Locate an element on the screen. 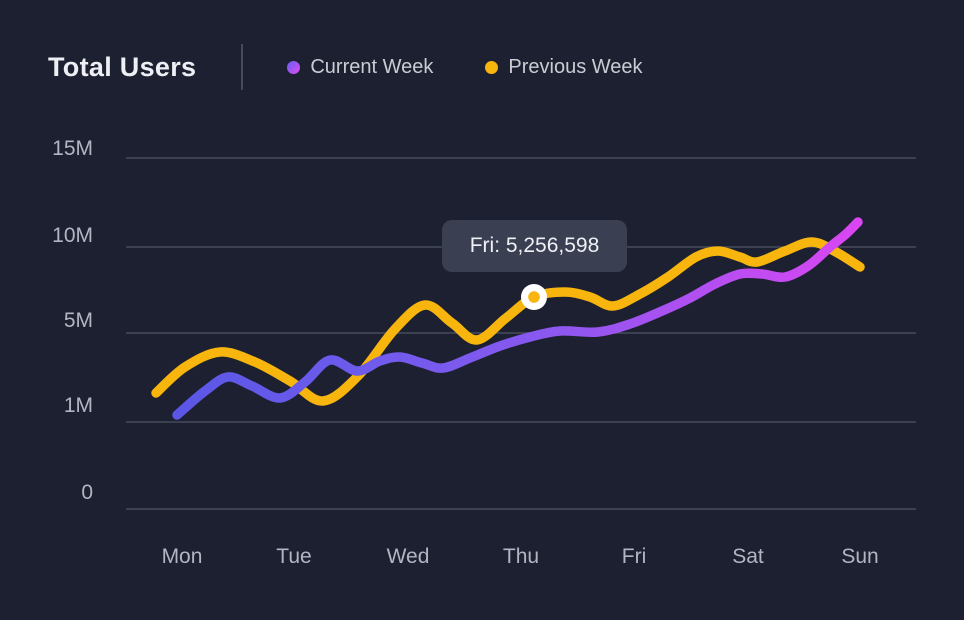 This screenshot has width=964, height=620. header-divider is located at coordinates (242, 67).